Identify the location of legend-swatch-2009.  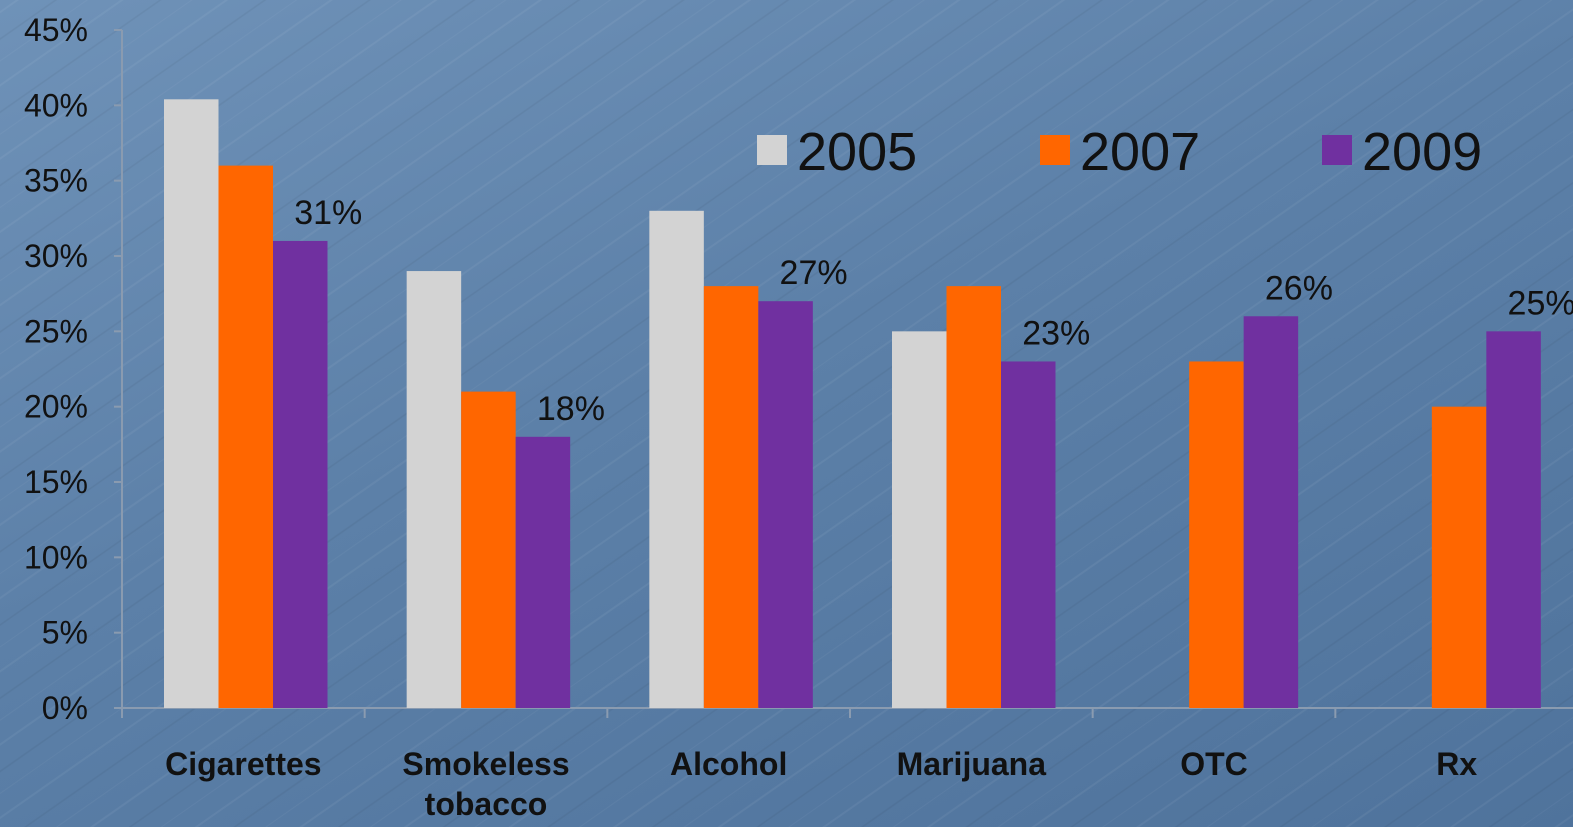
(1337, 150).